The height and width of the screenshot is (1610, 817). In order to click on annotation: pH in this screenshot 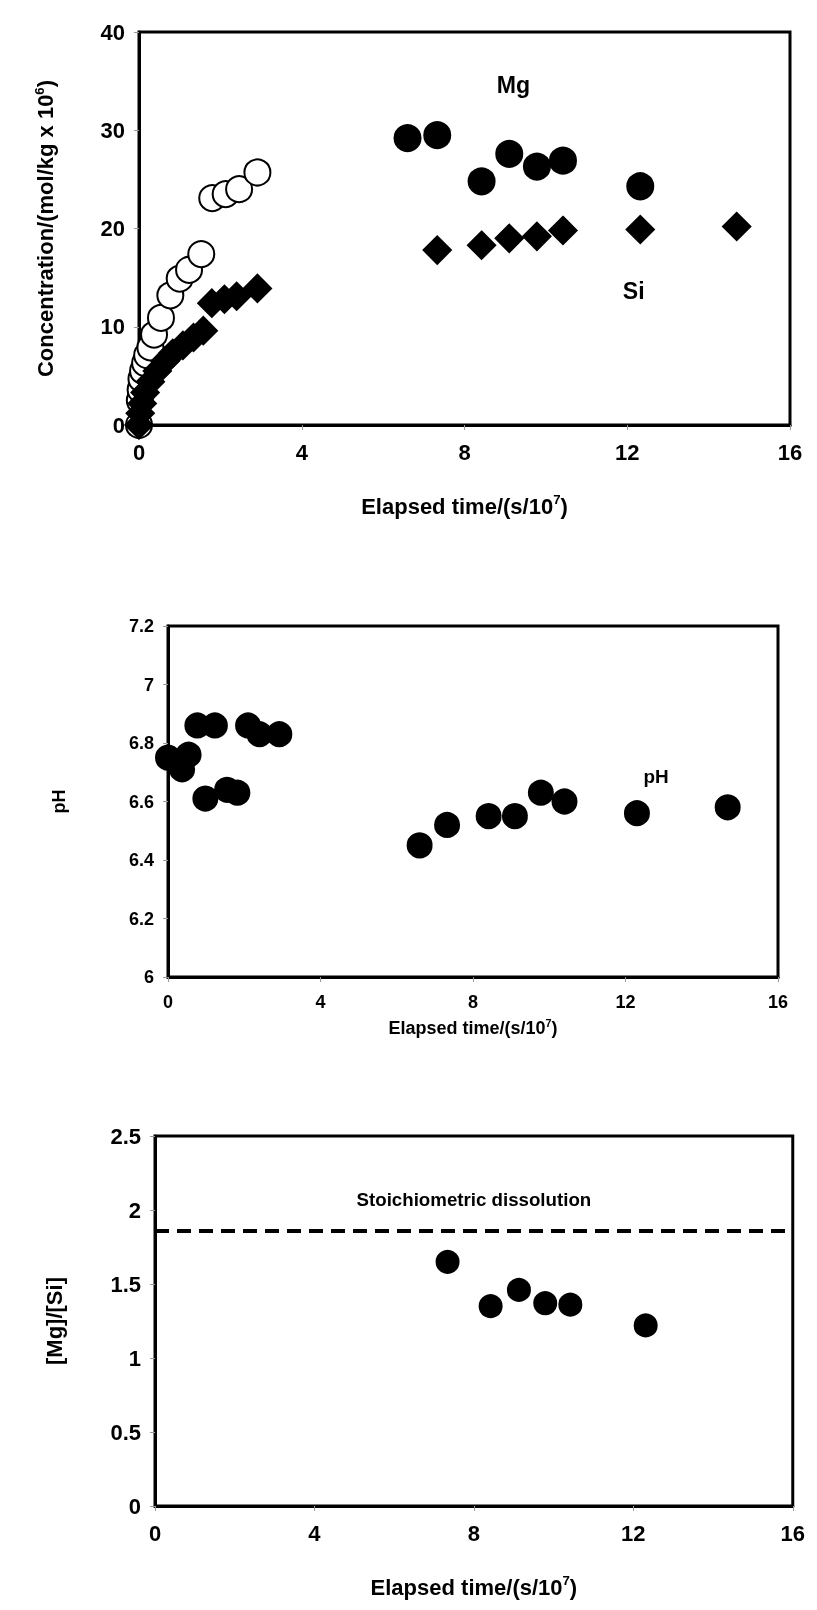, I will do `click(656, 777)`.